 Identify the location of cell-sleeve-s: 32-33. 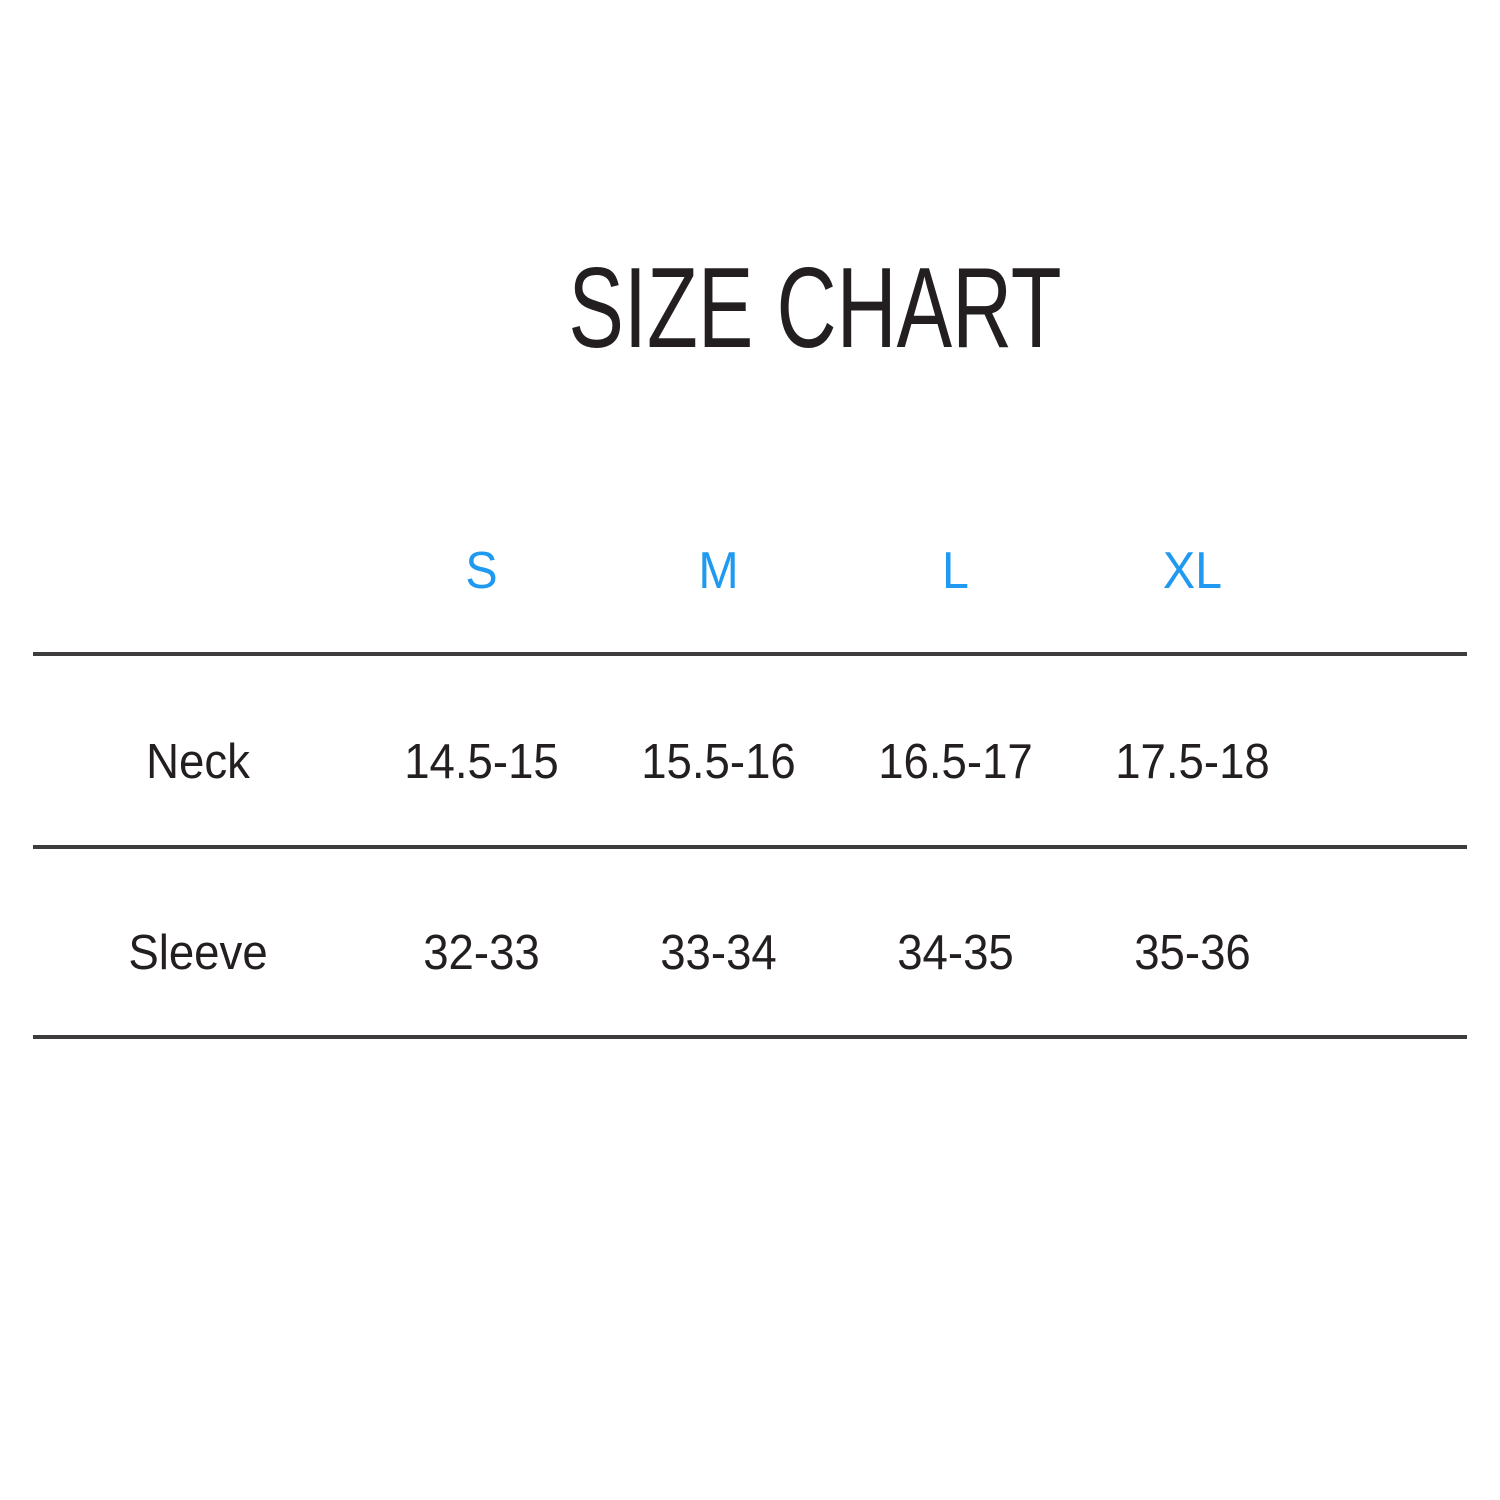
(481, 953).